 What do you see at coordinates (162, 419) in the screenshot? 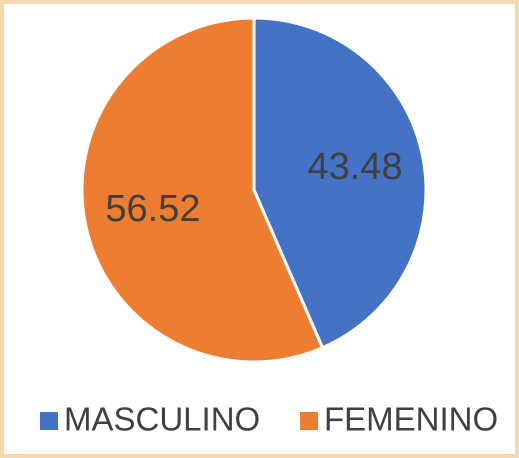
I see `legend-label: MASCULINO` at bounding box center [162, 419].